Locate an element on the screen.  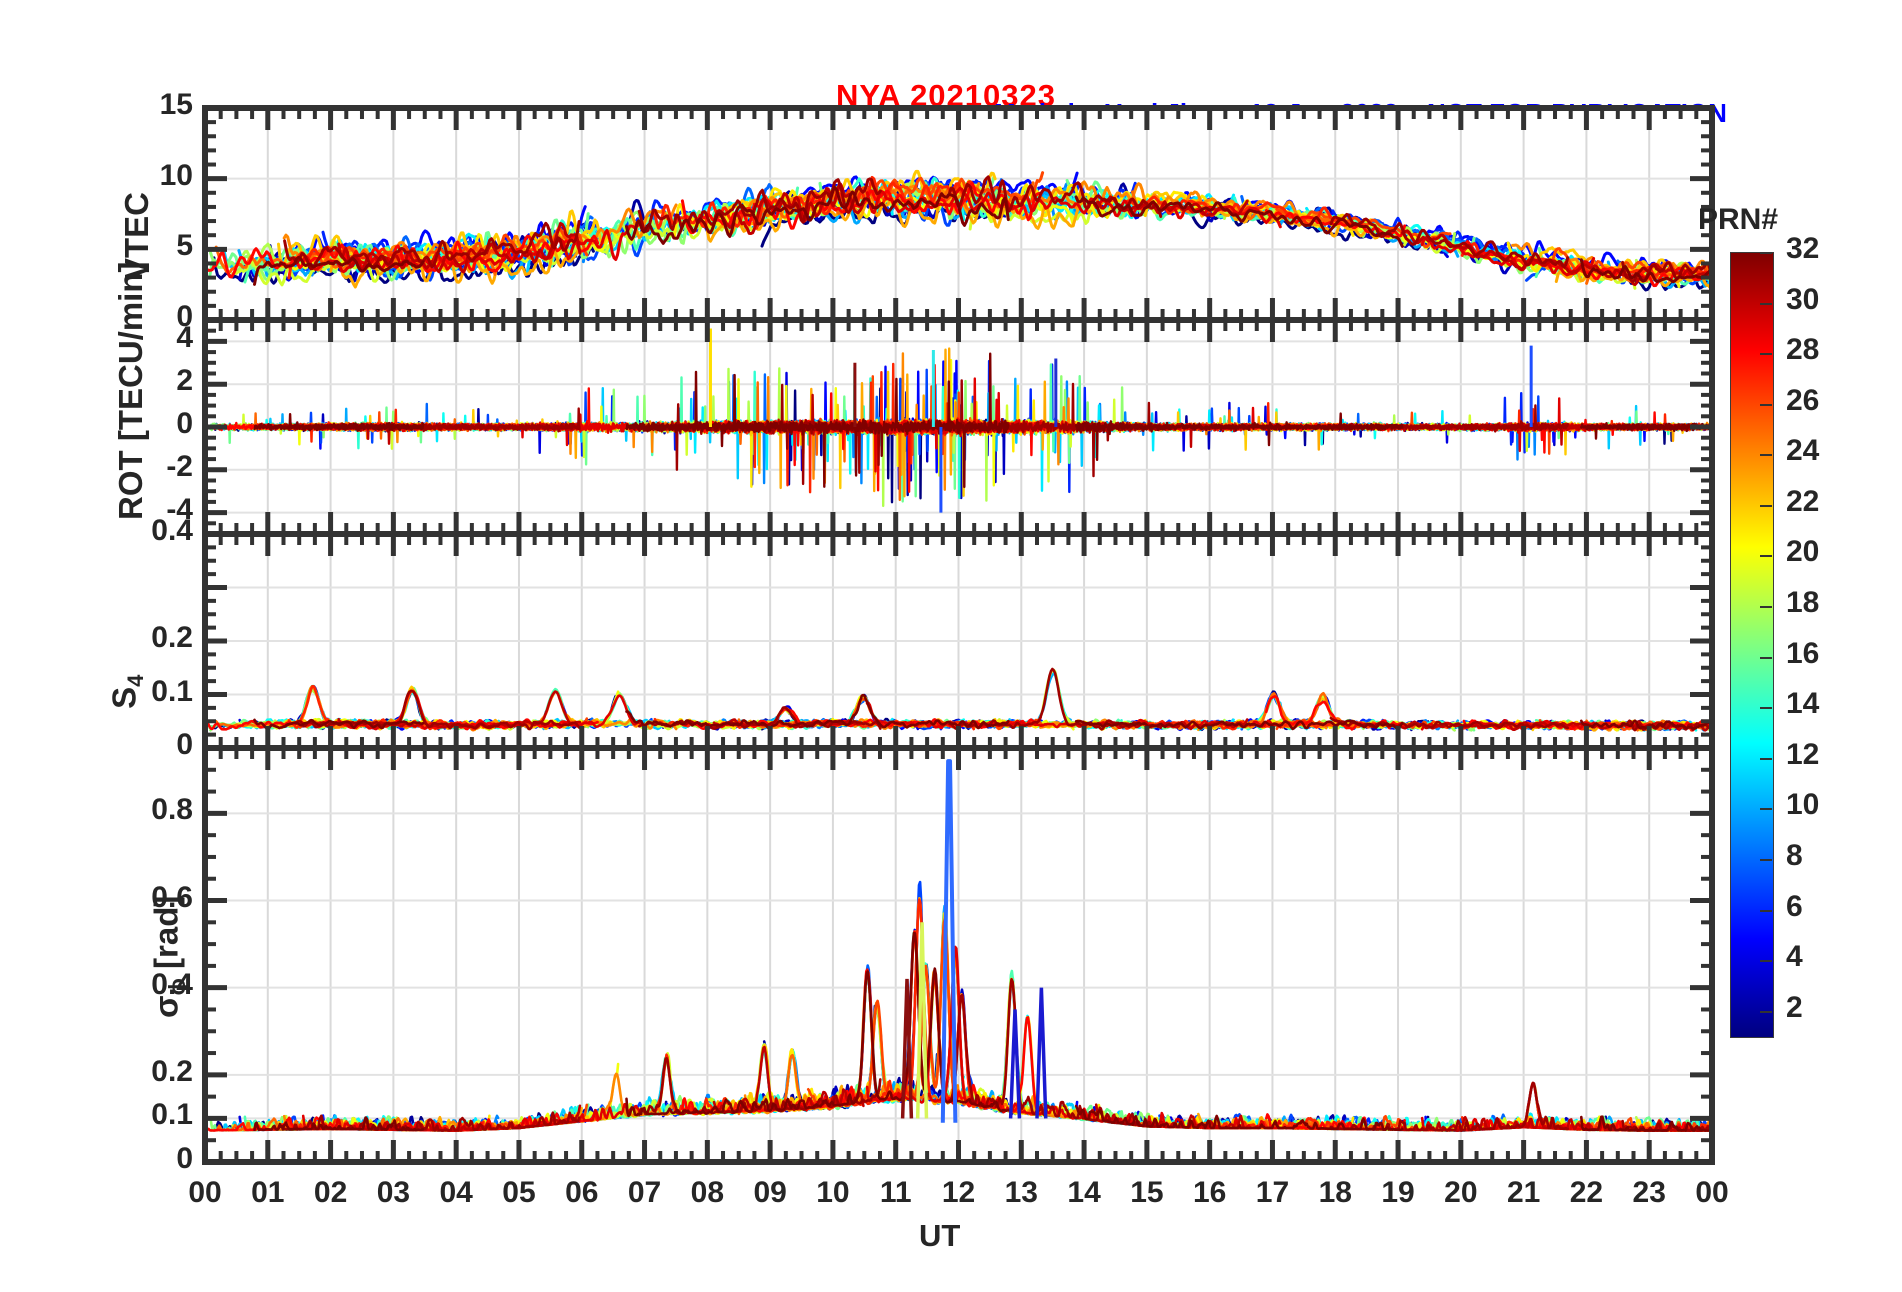
x-axis-title: UT is located at coordinates (940, 1235).